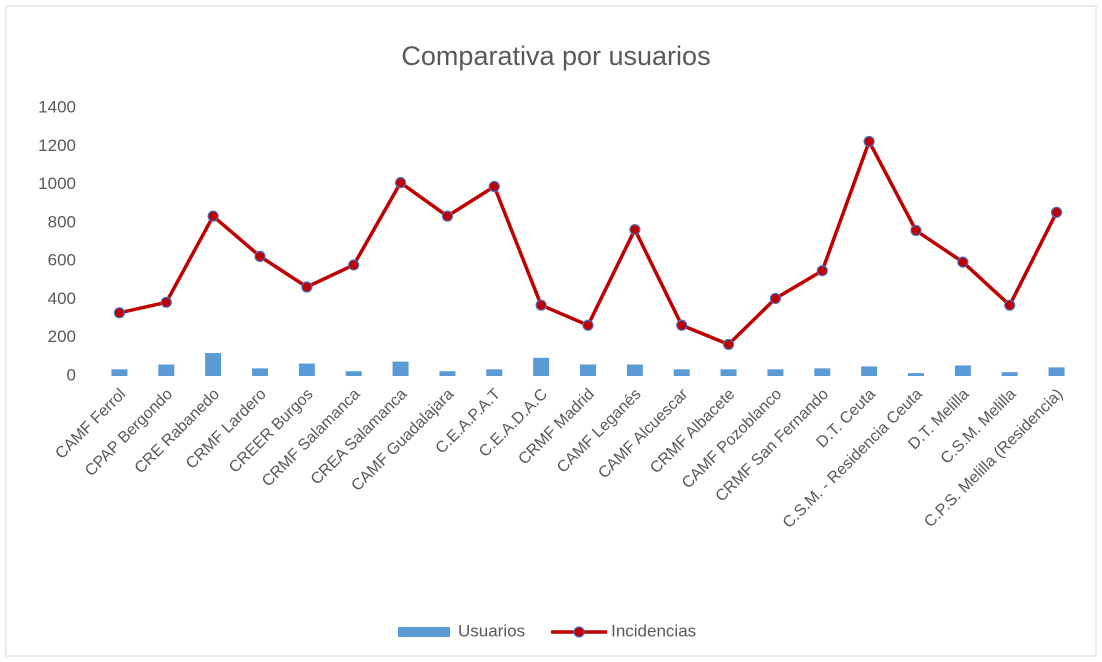  Describe the element at coordinates (57, 183) in the screenshot. I see `y-tick-label: 1000` at that location.